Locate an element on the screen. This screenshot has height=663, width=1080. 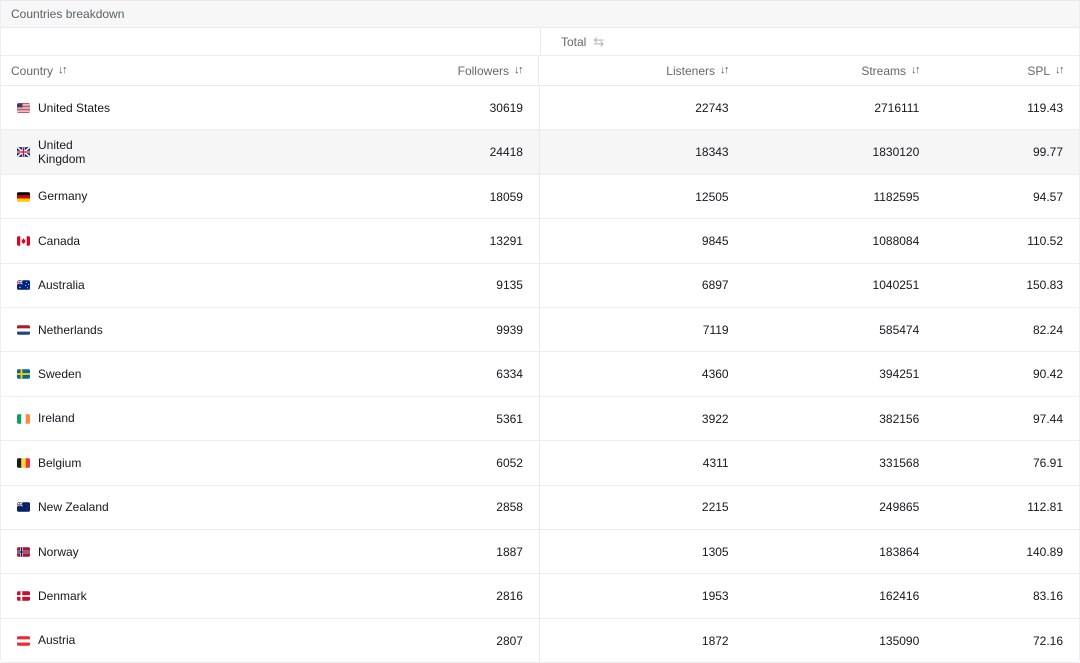
spl-cell: 90.42 is located at coordinates (1007, 373).